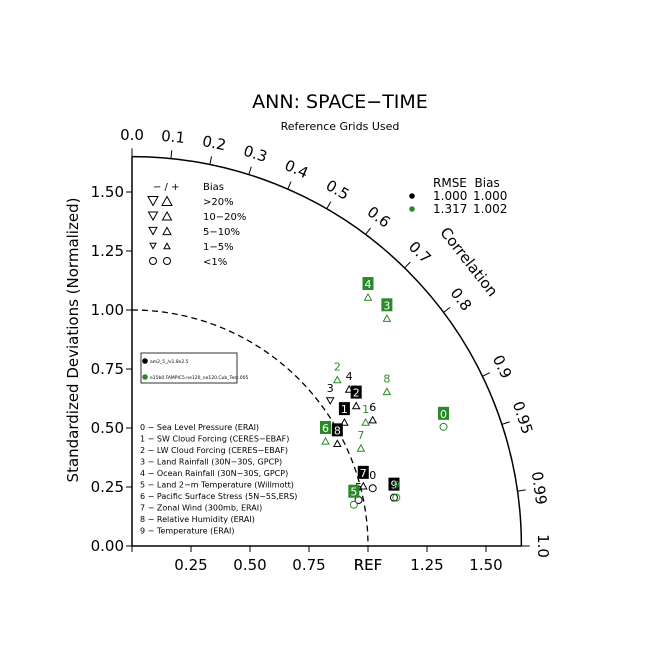  I want to click on data-point-label: 8, so click(337, 430).